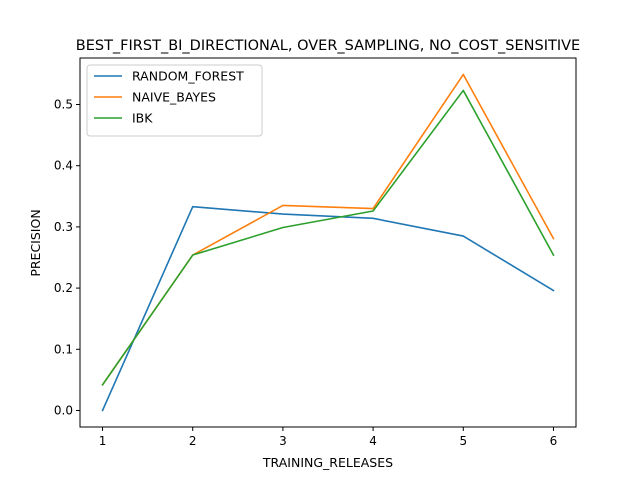 Image resolution: width=640 pixels, height=480 pixels. What do you see at coordinates (327, 462) in the screenshot?
I see `x-axis-label: TRAINING_RELEASES` at bounding box center [327, 462].